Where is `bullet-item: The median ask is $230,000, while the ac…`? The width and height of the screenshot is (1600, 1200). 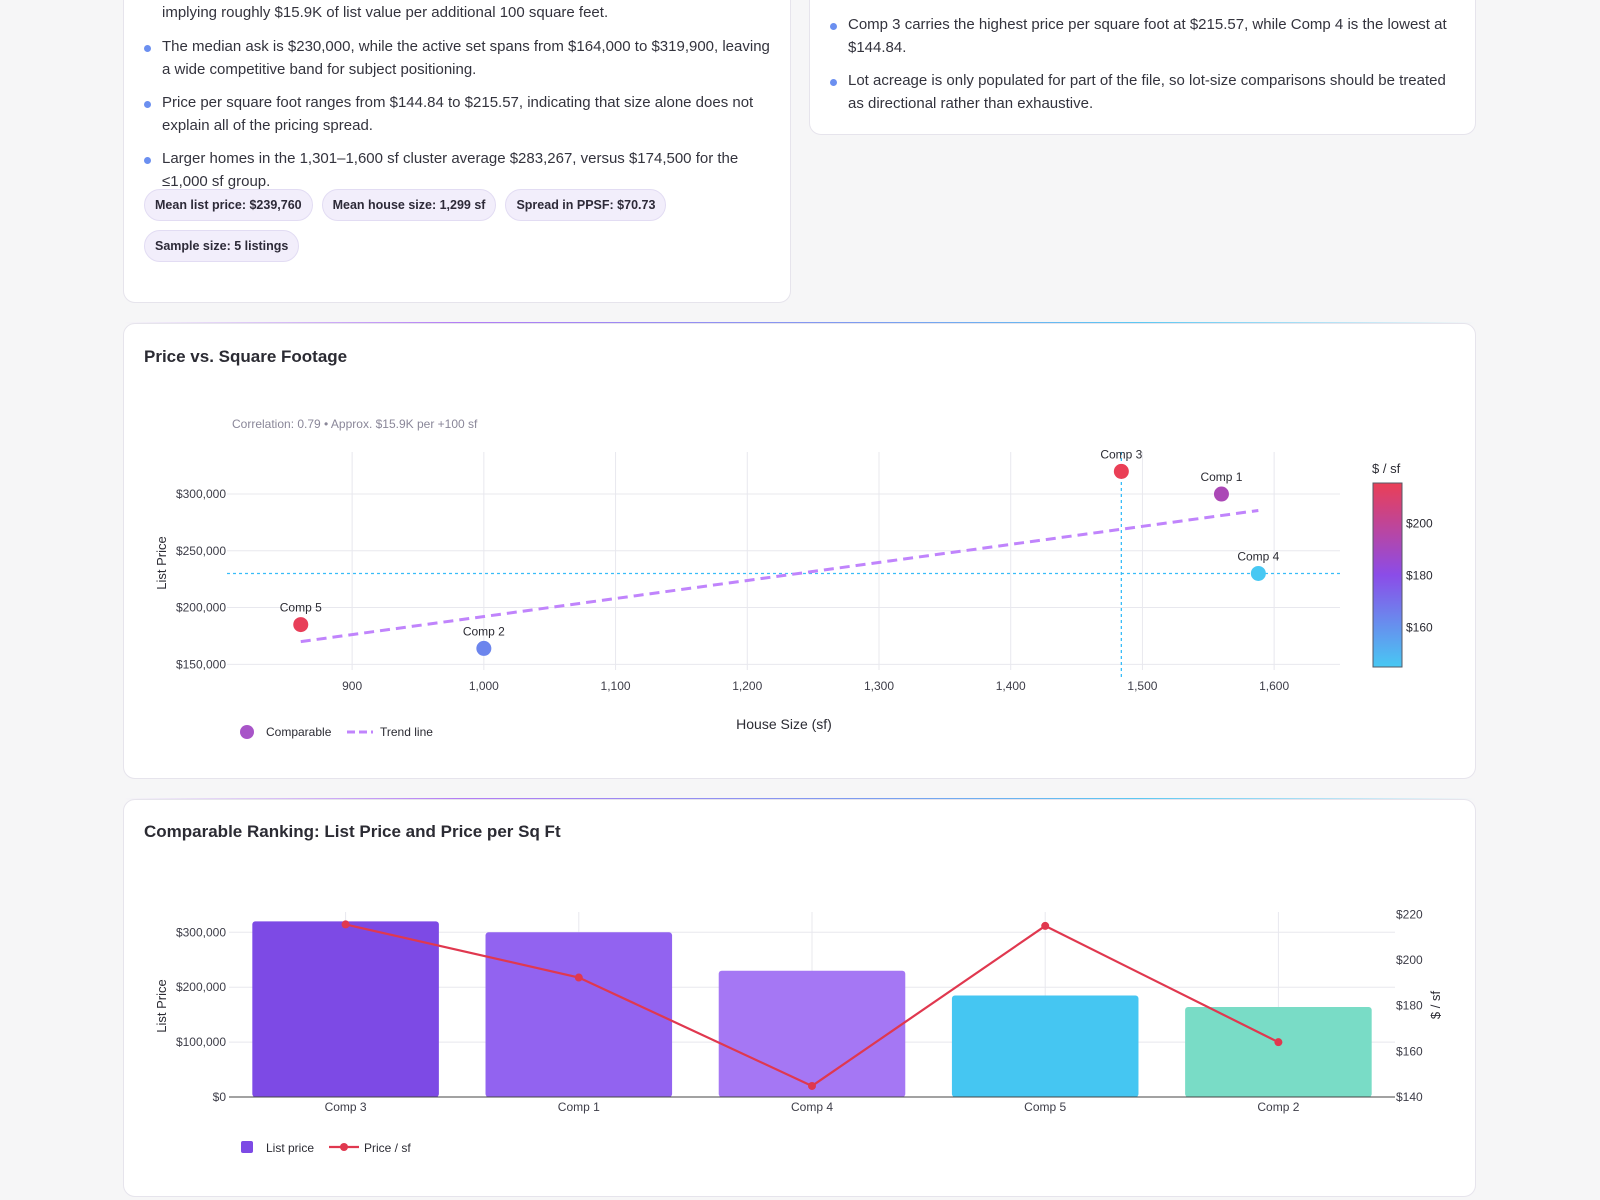 bullet-item: The median ask is $230,000, while the ac… is located at coordinates (458, 58).